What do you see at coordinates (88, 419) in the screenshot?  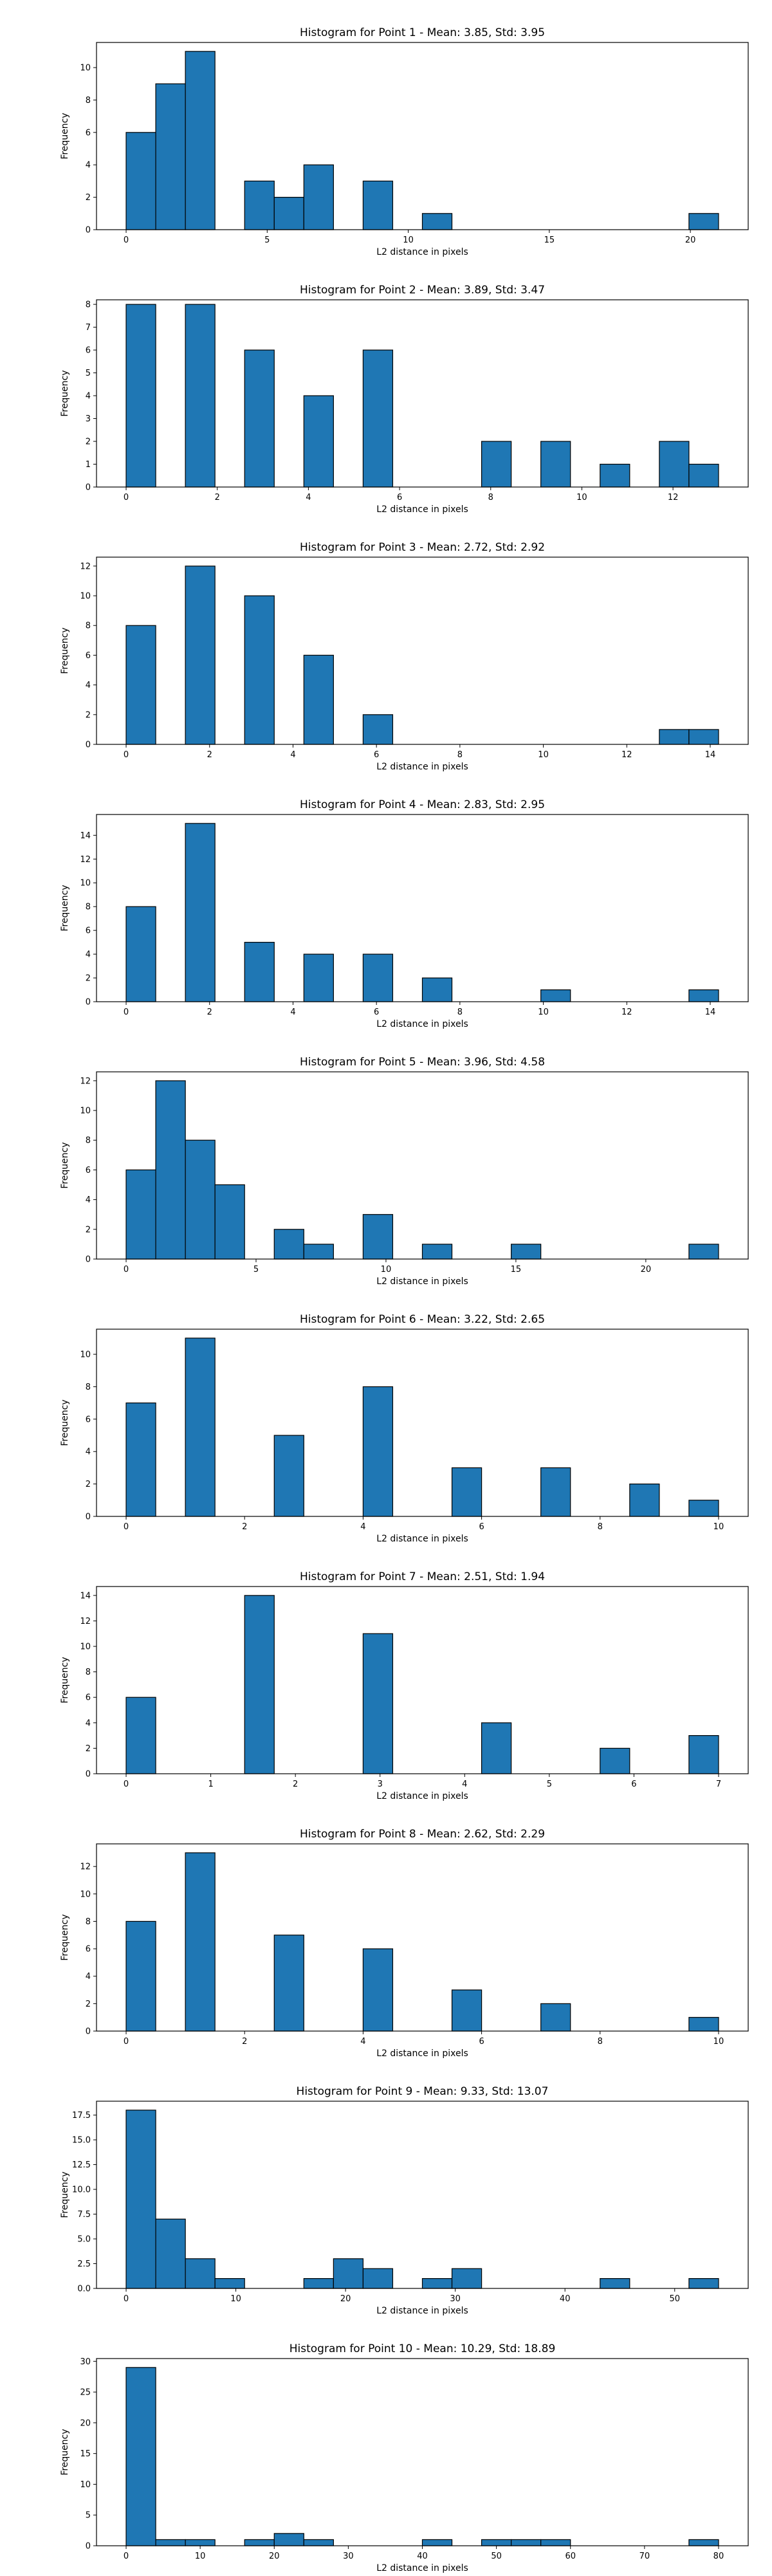 I see `y-tick-label: 3` at bounding box center [88, 419].